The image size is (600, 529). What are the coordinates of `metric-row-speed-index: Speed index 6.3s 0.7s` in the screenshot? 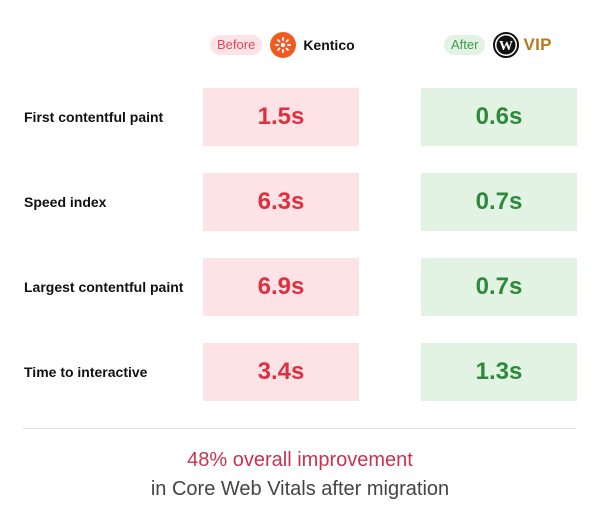 It's located at (300, 202).